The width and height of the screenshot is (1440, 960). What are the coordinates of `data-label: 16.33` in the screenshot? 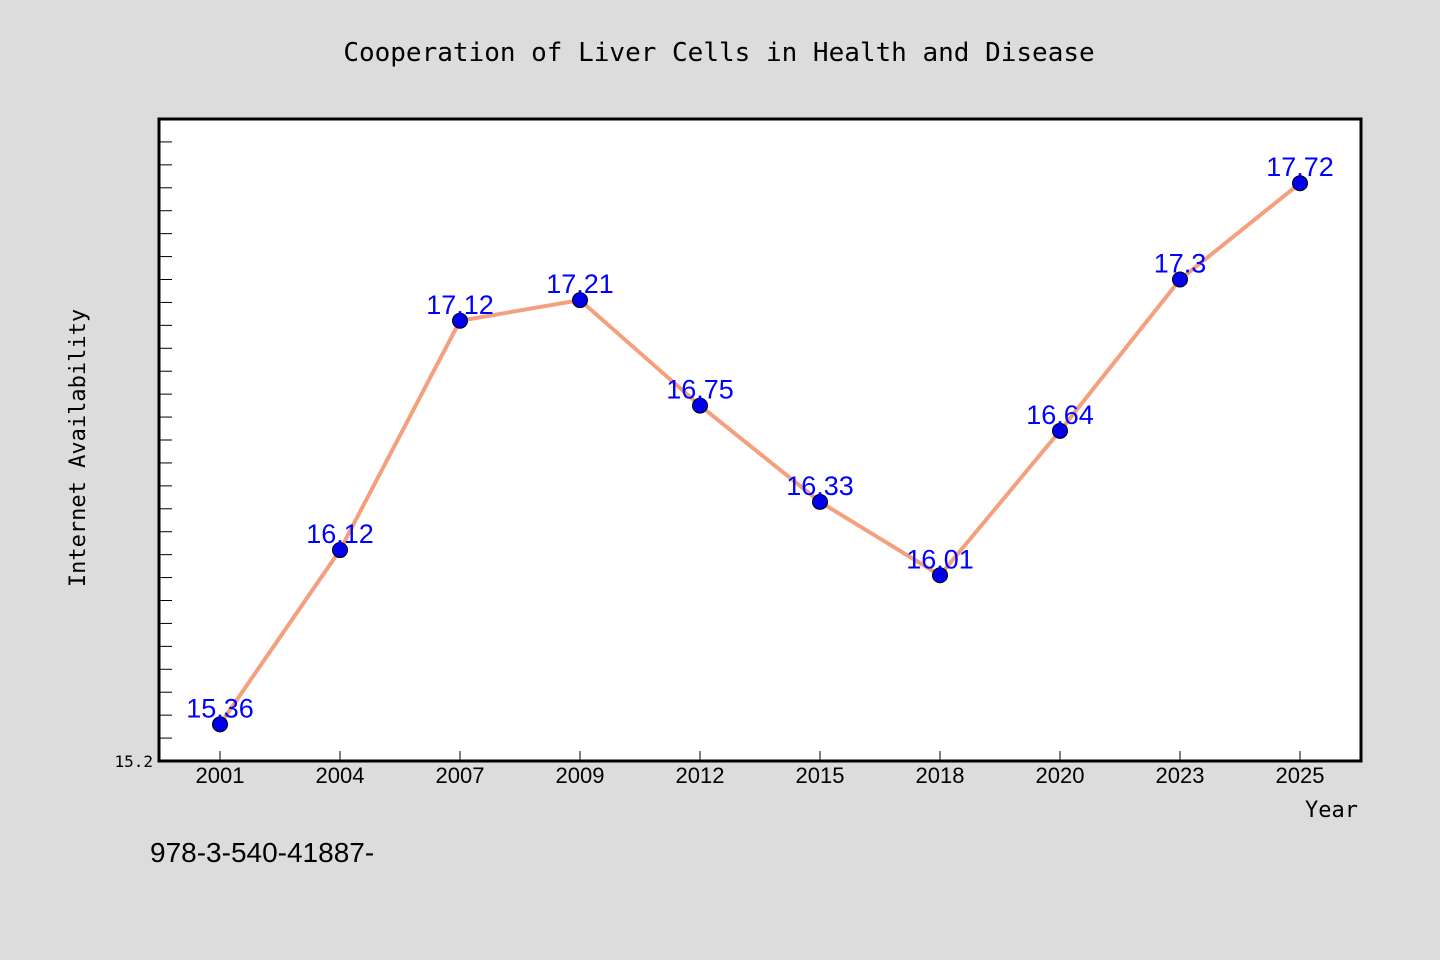 It's located at (820, 486).